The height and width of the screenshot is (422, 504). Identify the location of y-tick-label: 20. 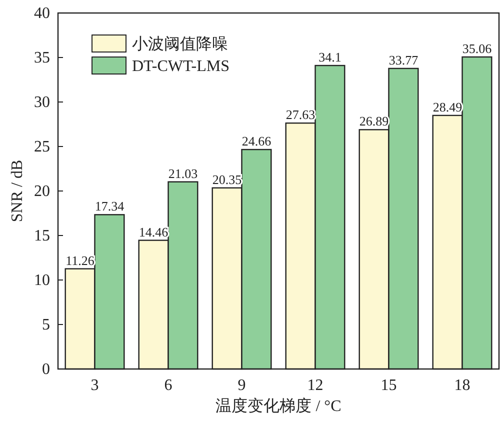
(42, 191).